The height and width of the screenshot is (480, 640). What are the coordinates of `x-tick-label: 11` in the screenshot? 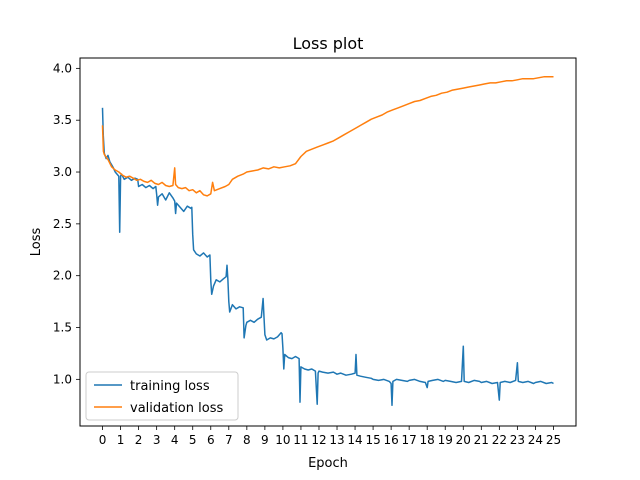 It's located at (300, 440).